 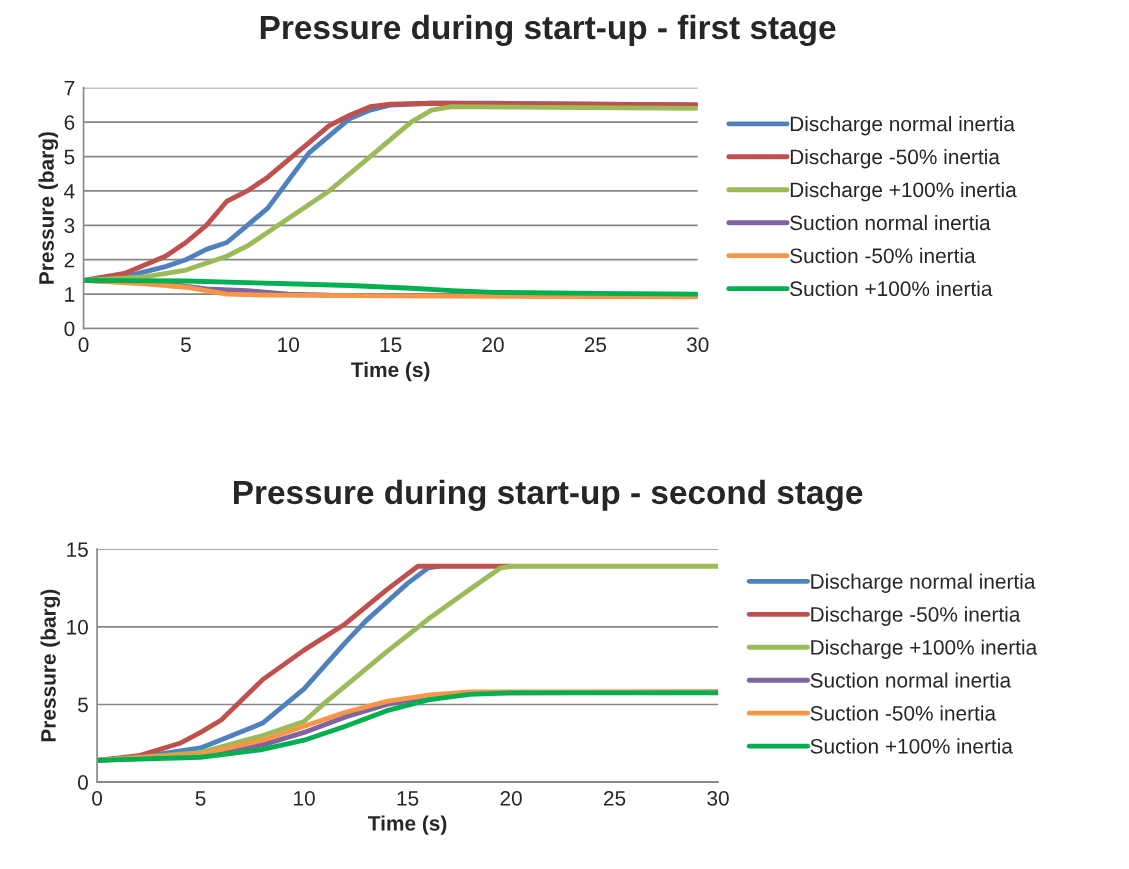 I want to click on y-tick-label: 4, so click(x=69, y=191).